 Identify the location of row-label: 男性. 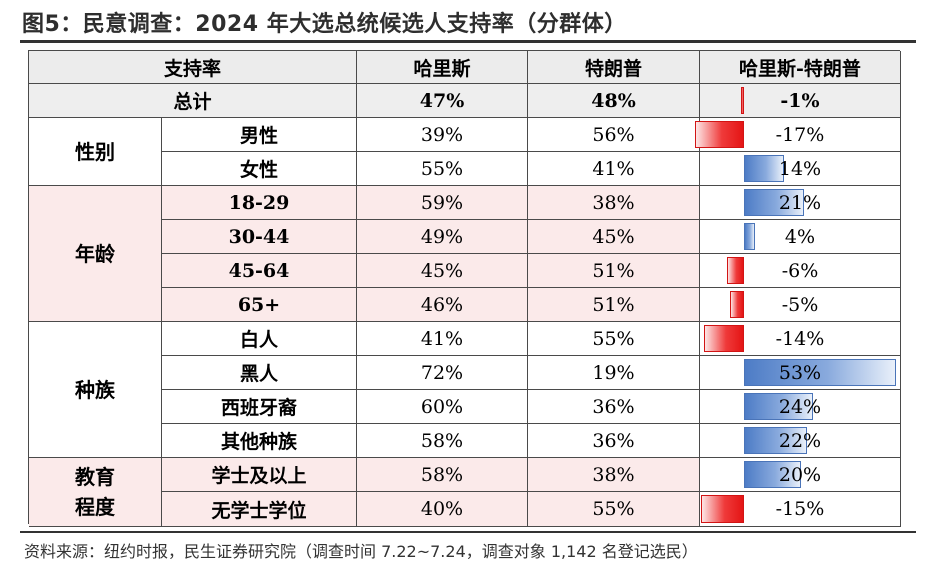
(259, 135).